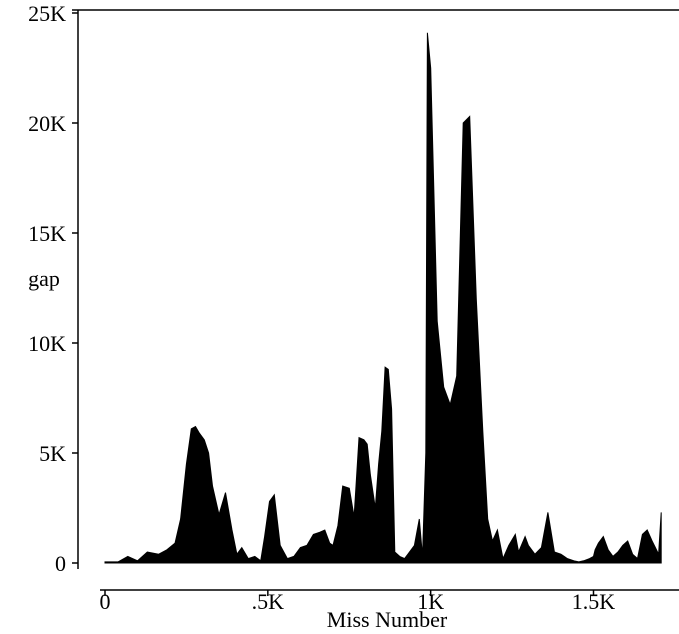  What do you see at coordinates (594, 601) in the screenshot?
I see `x-tick-label: 1.5K` at bounding box center [594, 601].